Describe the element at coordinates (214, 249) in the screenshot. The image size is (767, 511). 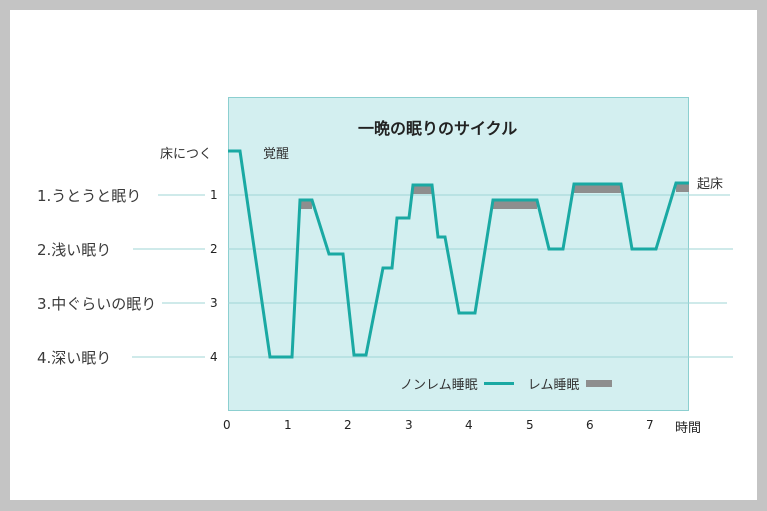
I see `level-number-2: 2` at that location.